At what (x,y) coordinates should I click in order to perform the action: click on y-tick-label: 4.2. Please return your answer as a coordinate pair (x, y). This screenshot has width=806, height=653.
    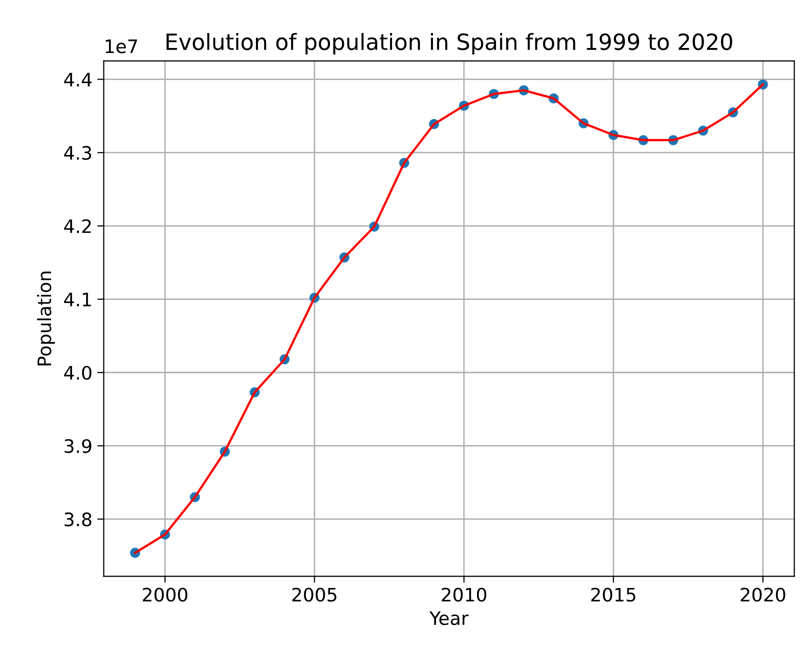
    Looking at the image, I should click on (77, 226).